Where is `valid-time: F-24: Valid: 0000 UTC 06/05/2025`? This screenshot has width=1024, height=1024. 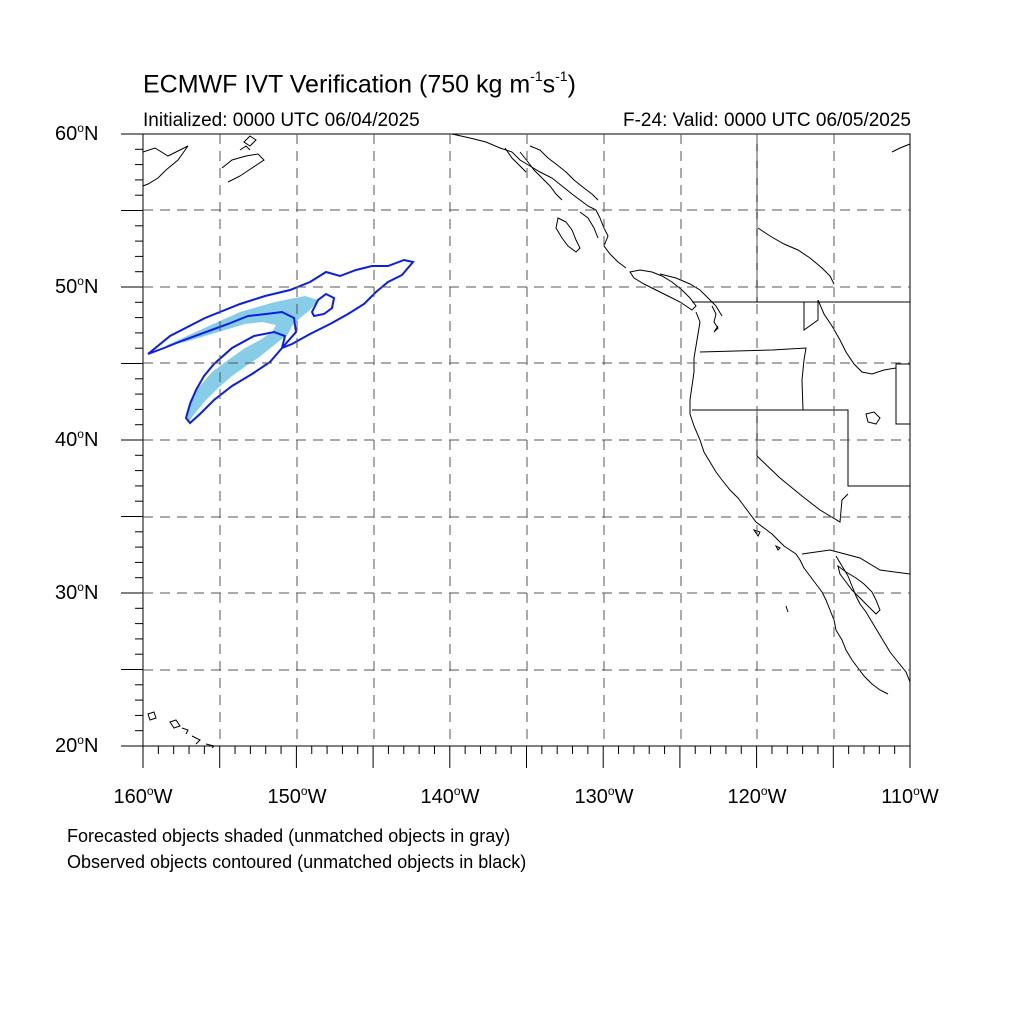 valid-time: F-24: Valid: 0000 UTC 06/05/2025 is located at coordinates (767, 120).